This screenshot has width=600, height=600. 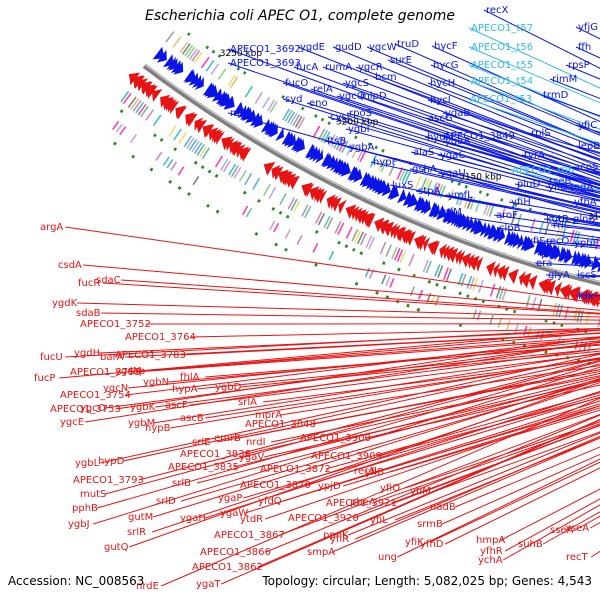 I want to click on reverse-gene-label: pheA, so click(x=363, y=502).